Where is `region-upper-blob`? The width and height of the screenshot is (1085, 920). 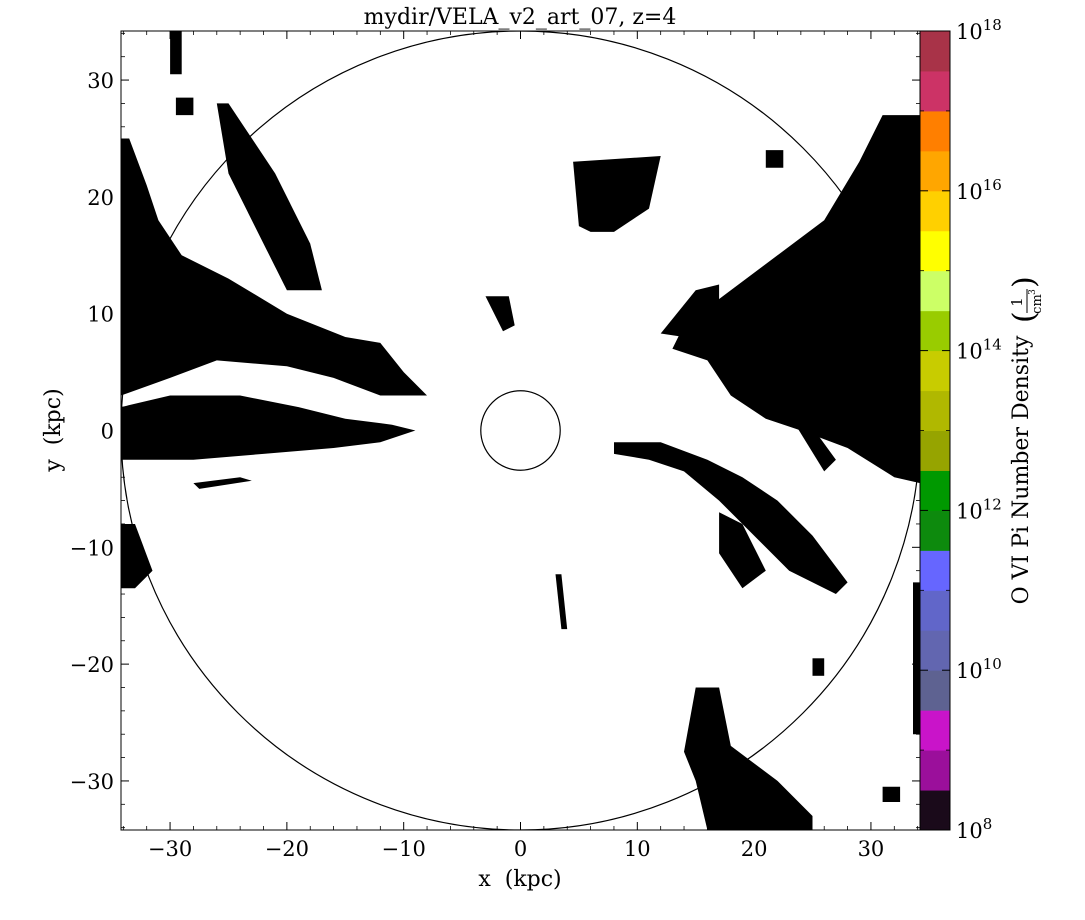
region-upper-blob is located at coordinates (617, 194).